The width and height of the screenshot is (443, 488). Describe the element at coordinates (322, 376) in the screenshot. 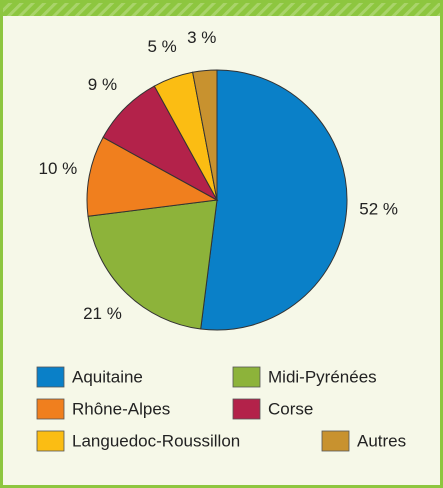

I see `legend-label: Midi-Pyrénées` at that location.